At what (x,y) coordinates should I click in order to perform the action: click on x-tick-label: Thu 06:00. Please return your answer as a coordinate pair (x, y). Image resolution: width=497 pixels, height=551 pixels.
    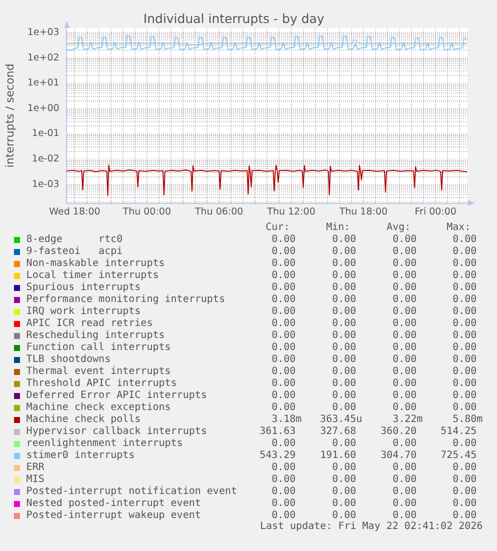
    Looking at the image, I should click on (219, 212).